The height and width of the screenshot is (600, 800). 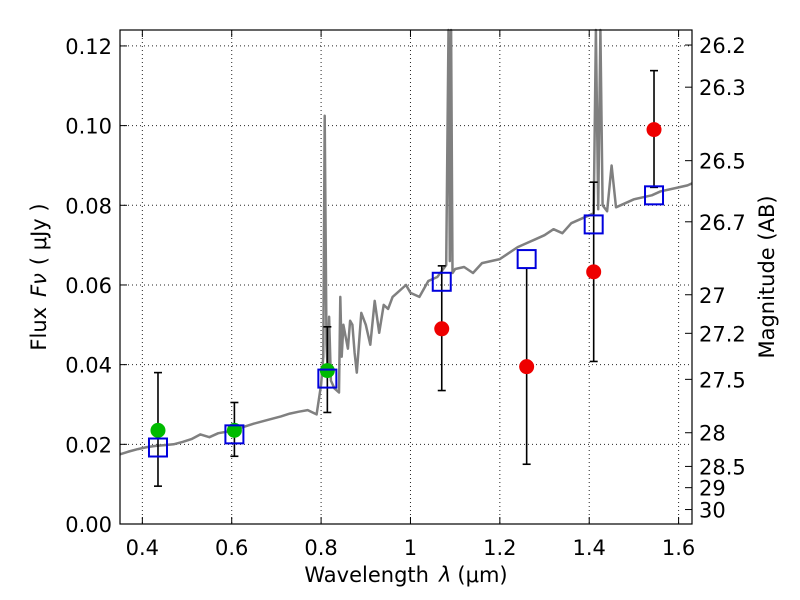 I want to click on right-tick-label: 29, so click(x=712, y=489).